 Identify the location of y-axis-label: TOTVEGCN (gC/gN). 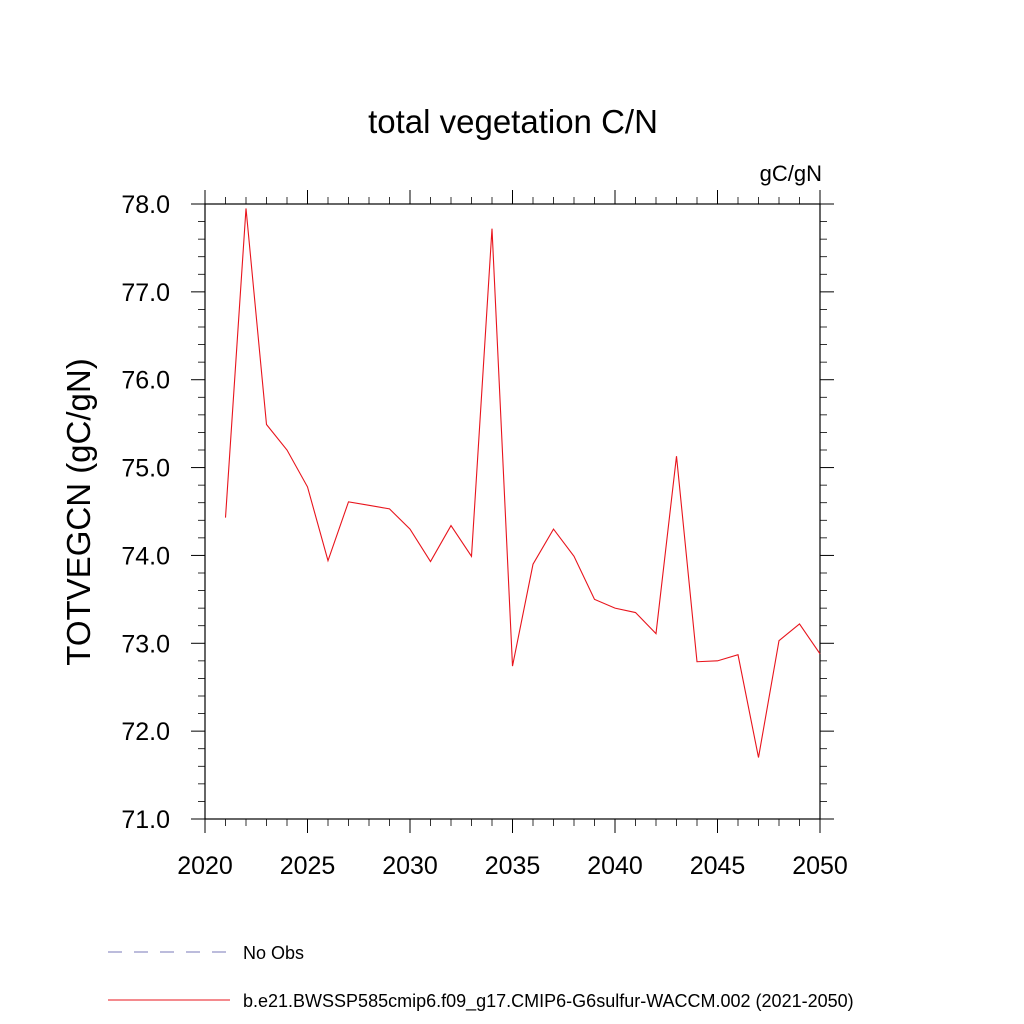
(78, 511).